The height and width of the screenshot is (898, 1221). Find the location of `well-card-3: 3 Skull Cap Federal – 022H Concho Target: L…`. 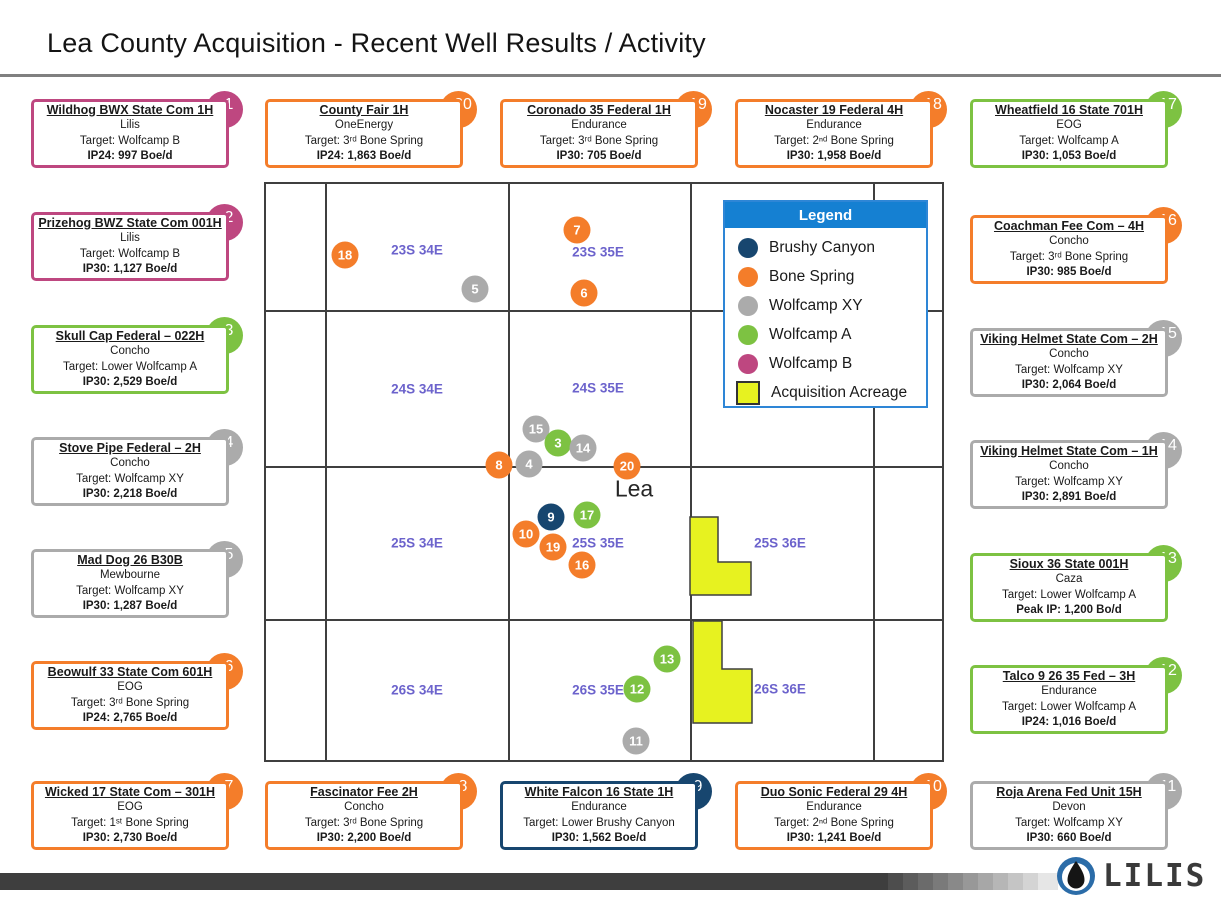

well-card-3: 3 Skull Cap Federal – 022H Concho Target: L… is located at coordinates (137, 355).